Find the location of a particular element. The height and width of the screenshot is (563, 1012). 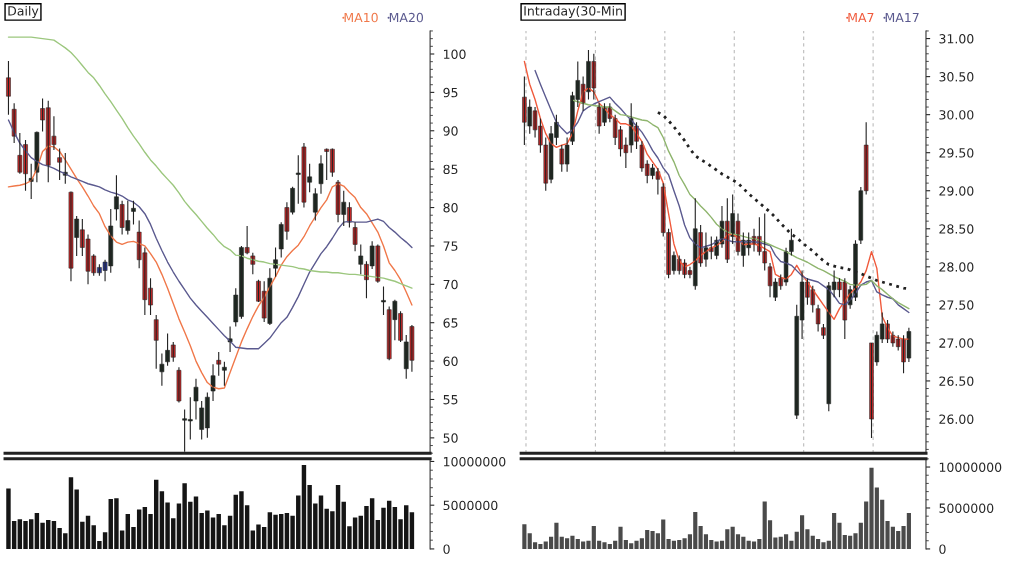

legend-label: MA10 is located at coordinates (361, 17).